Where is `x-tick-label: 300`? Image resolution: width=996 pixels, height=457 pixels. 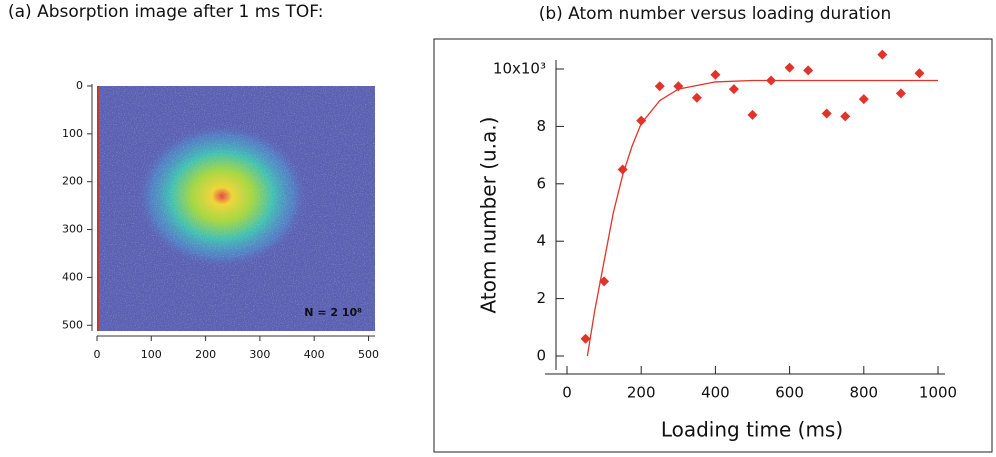 x-tick-label: 300 is located at coordinates (259, 354).